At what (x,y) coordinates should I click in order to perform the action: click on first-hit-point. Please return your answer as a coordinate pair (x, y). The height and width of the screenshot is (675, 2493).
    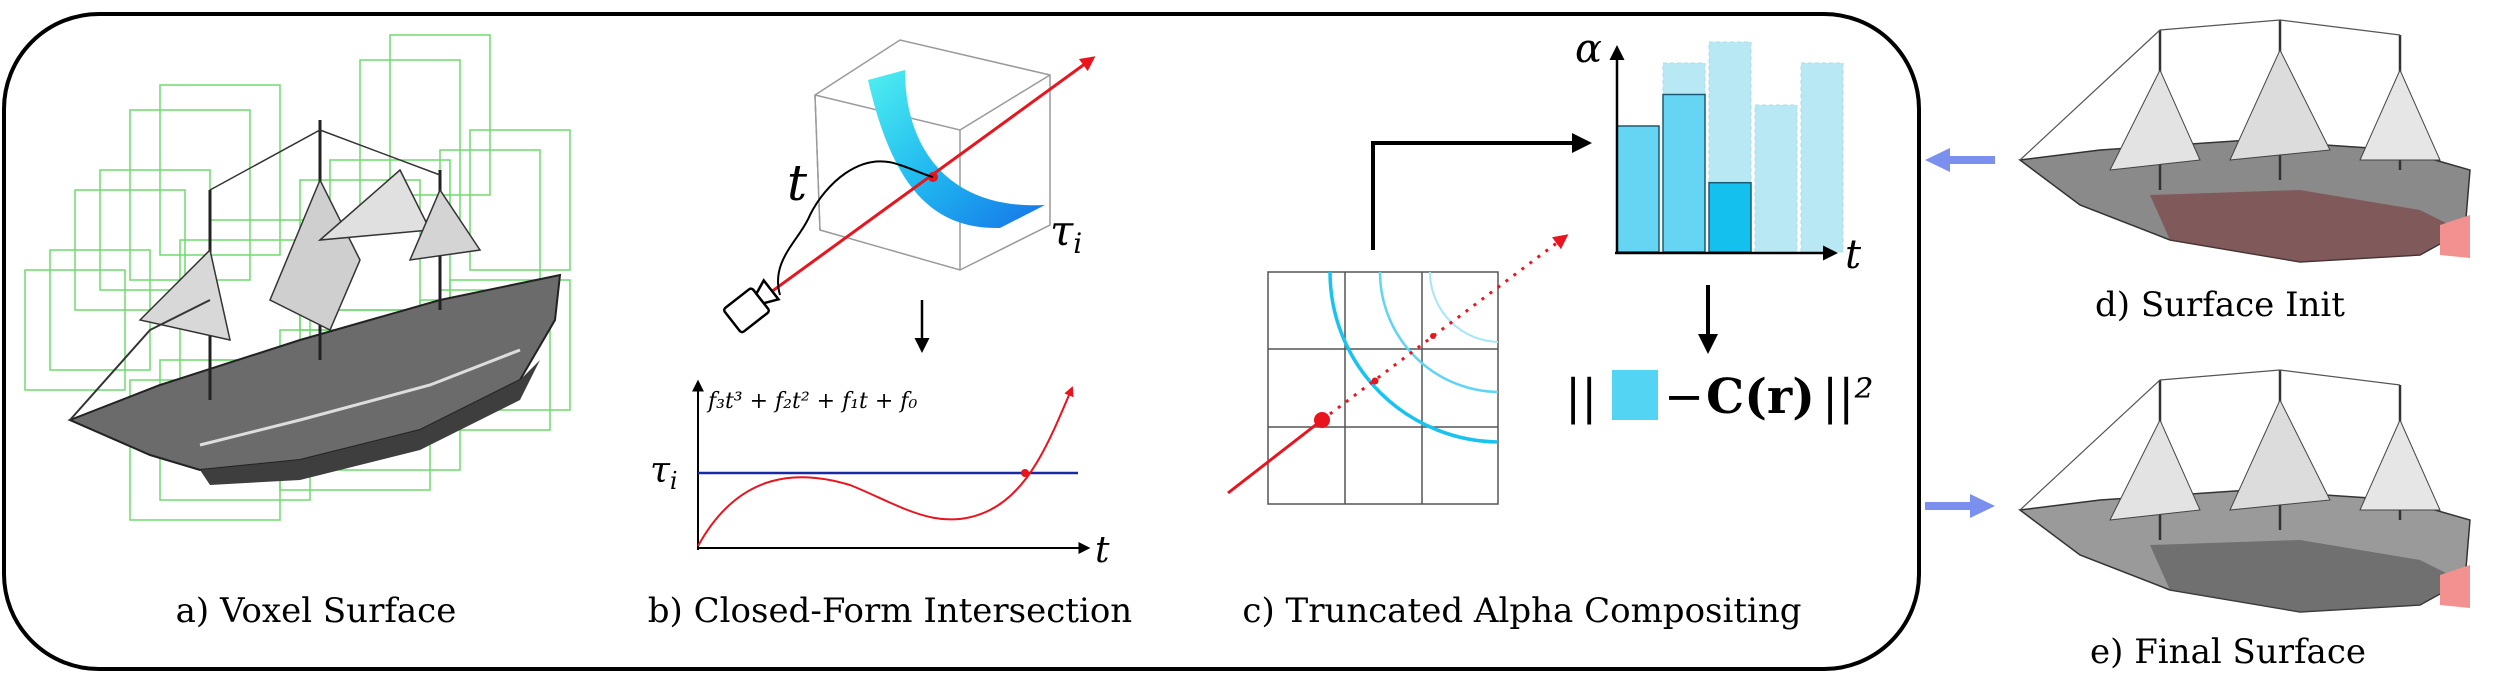
    Looking at the image, I should click on (1322, 420).